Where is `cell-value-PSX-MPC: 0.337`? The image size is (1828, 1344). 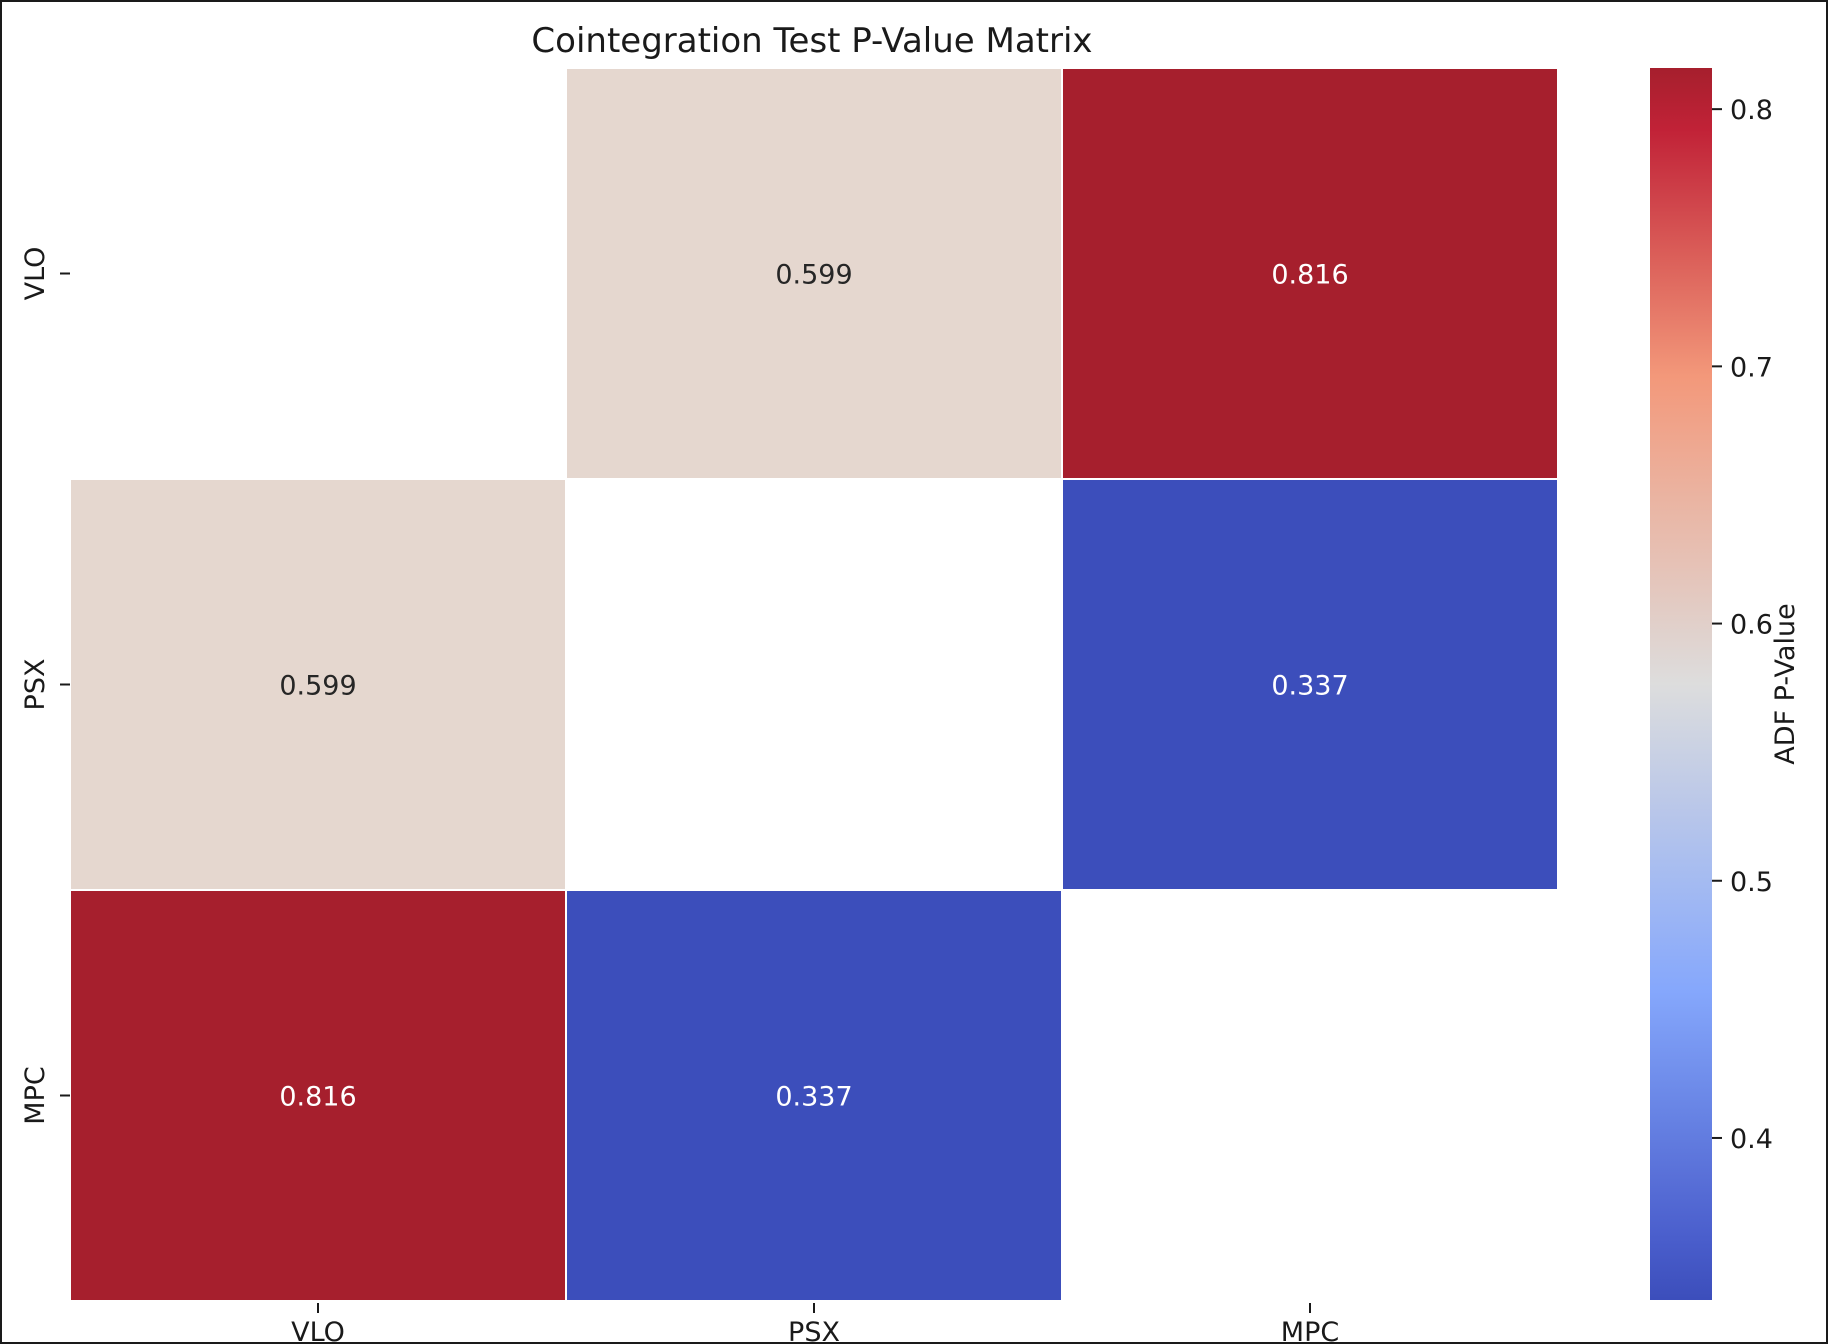 cell-value-PSX-MPC: 0.337 is located at coordinates (1309, 686).